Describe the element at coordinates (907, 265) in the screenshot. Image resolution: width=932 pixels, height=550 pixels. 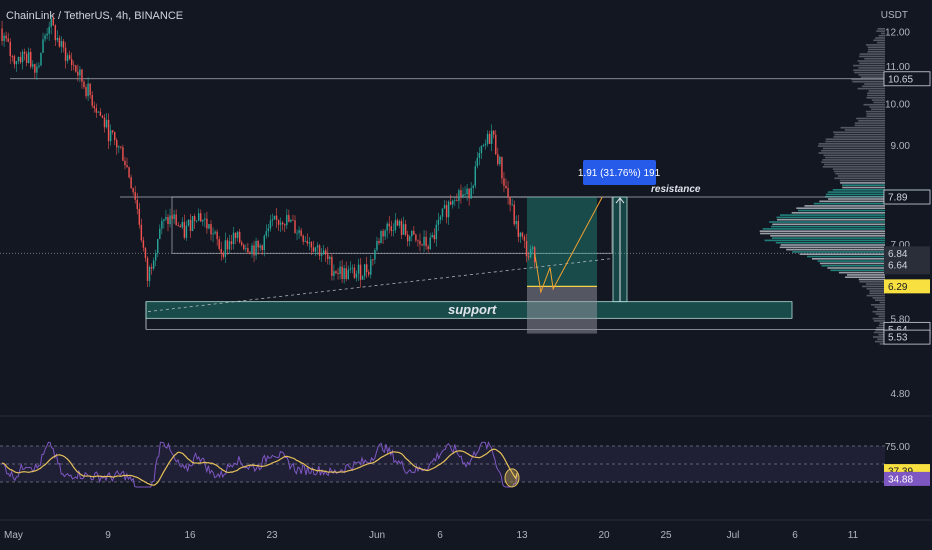
I see `price-tag: 6.64` at that location.